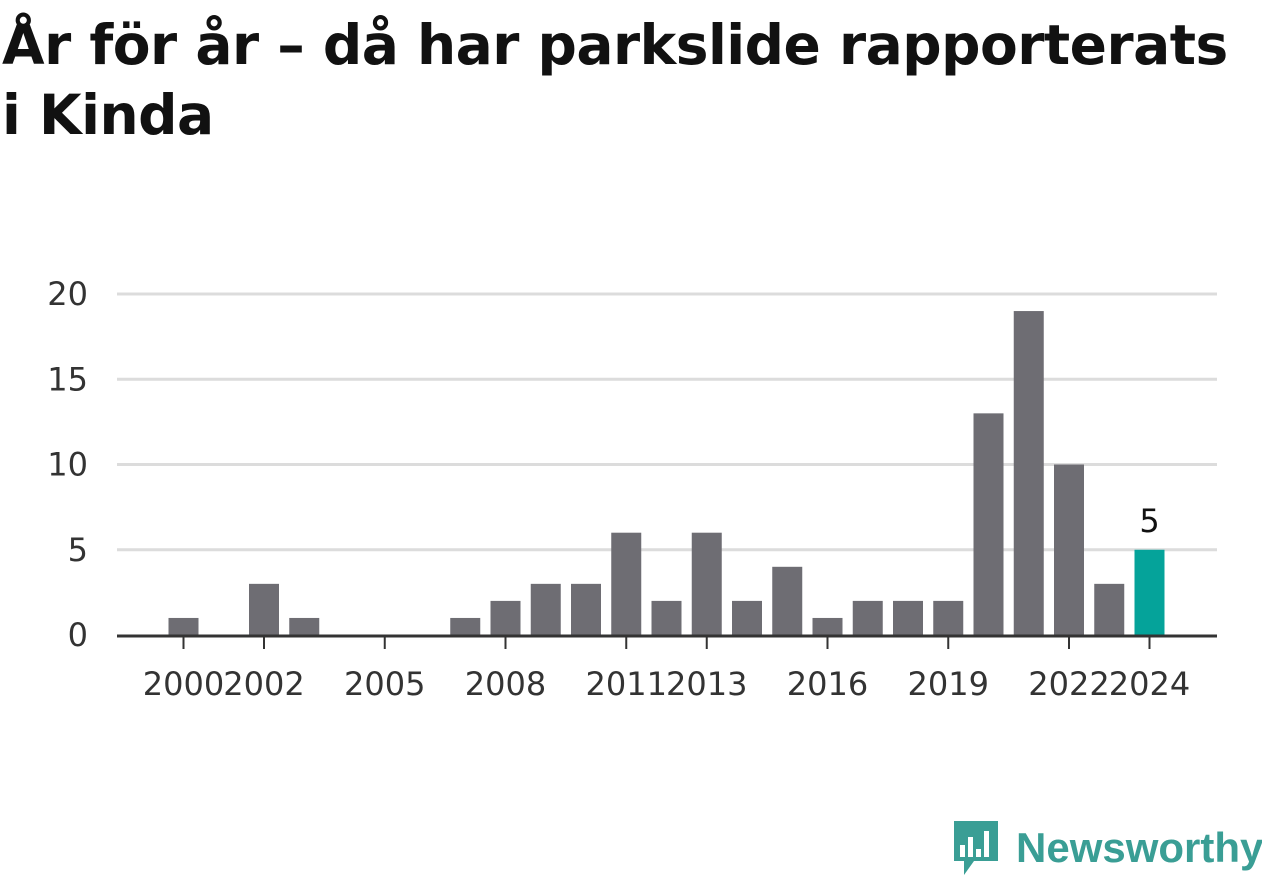 Image resolution: width=1262 pixels, height=879 pixels. Describe the element at coordinates (908, 617) in the screenshot. I see `bar-2018` at that location.